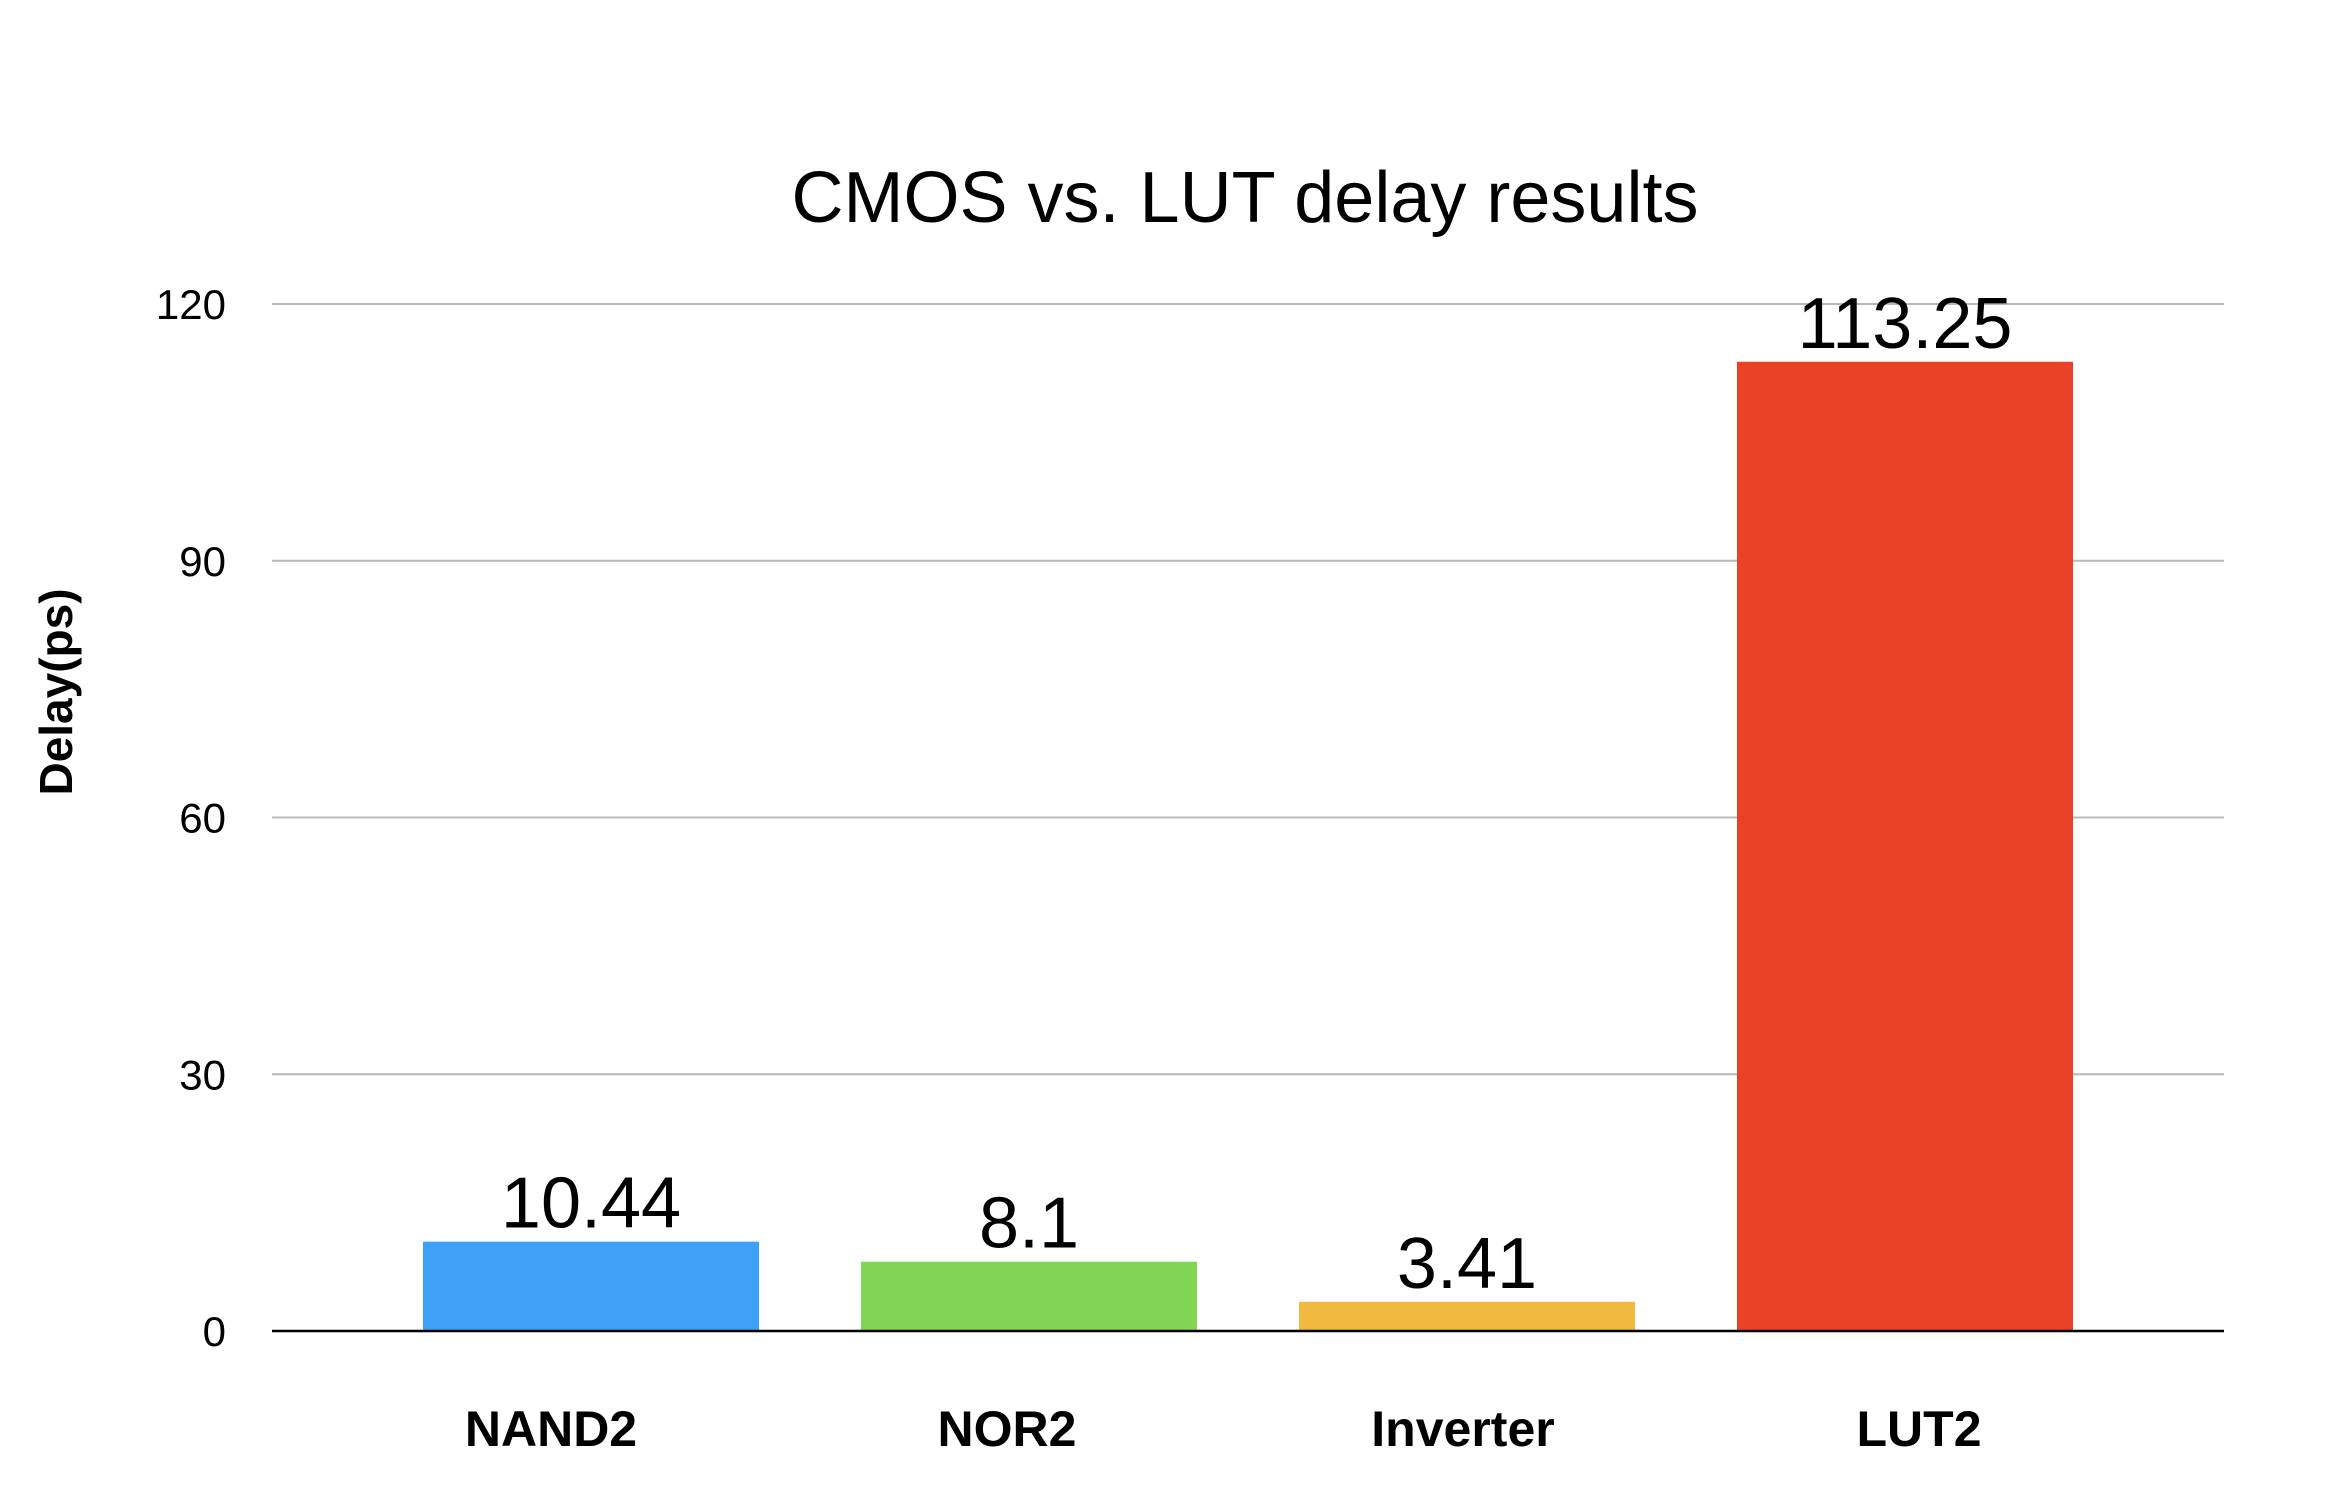 The height and width of the screenshot is (1508, 2334). Describe the element at coordinates (1029, 1224) in the screenshot. I see `data-label: 8.1` at that location.